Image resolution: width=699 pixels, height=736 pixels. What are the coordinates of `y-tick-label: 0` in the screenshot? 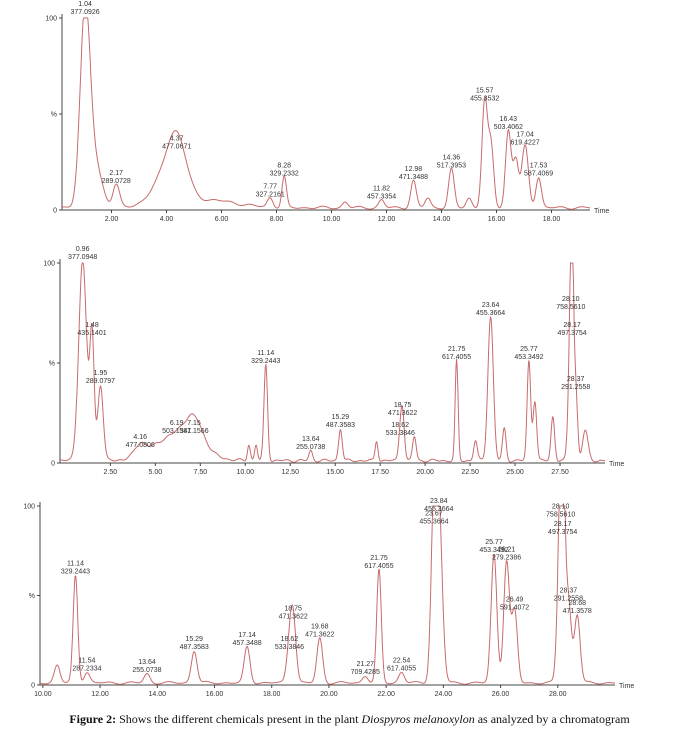 It's located at (33, 686).